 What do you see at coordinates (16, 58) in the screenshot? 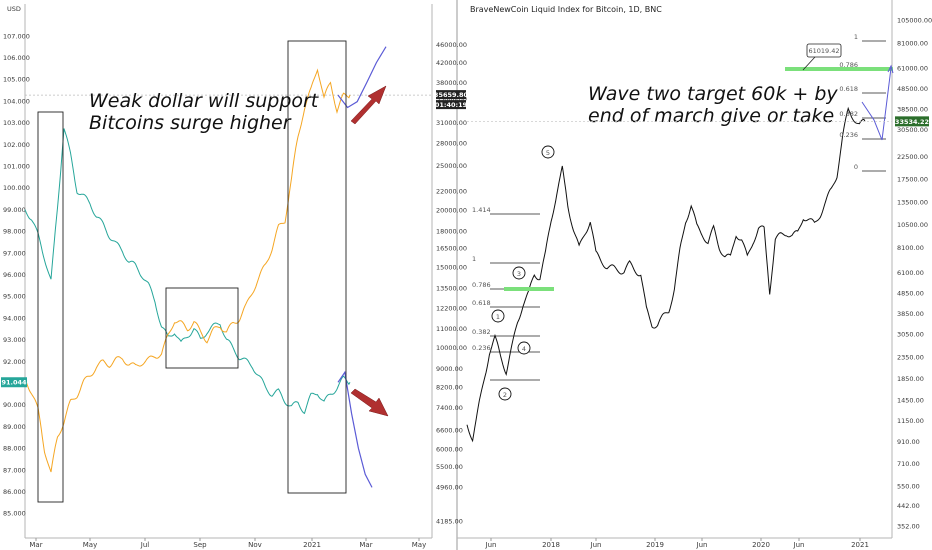
I see `left-tick-label: 106.000` at bounding box center [16, 58].